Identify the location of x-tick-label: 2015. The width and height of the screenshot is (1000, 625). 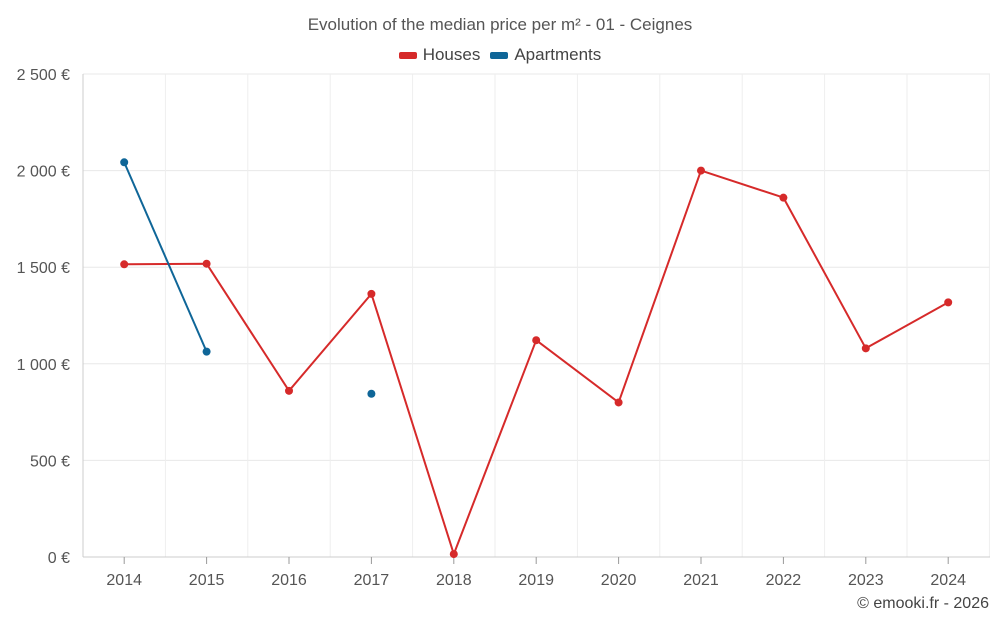
(207, 580).